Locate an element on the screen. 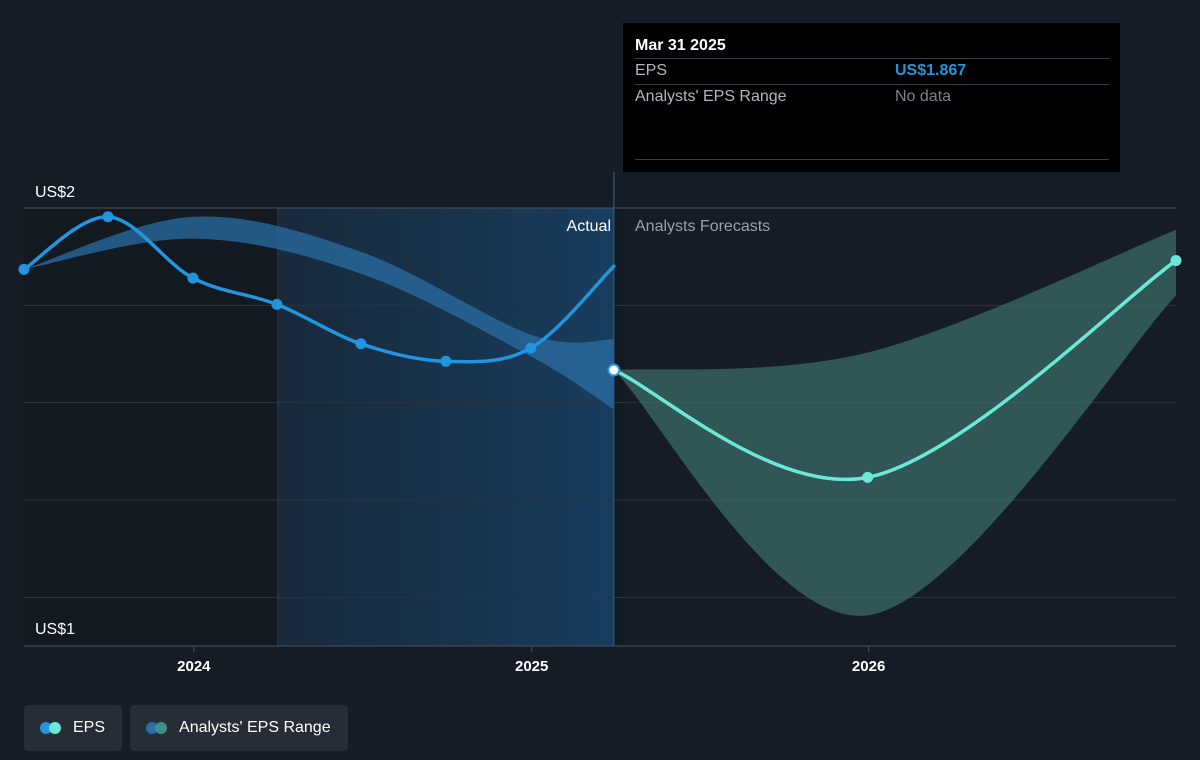  y-label-top: US$2 is located at coordinates (55, 192).